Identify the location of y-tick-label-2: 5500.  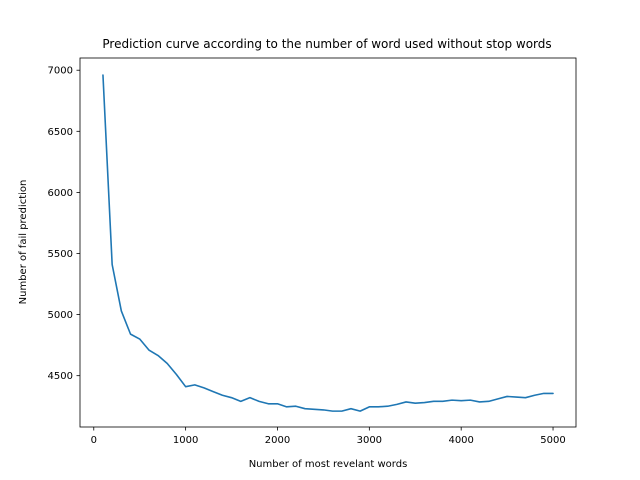
(60, 254).